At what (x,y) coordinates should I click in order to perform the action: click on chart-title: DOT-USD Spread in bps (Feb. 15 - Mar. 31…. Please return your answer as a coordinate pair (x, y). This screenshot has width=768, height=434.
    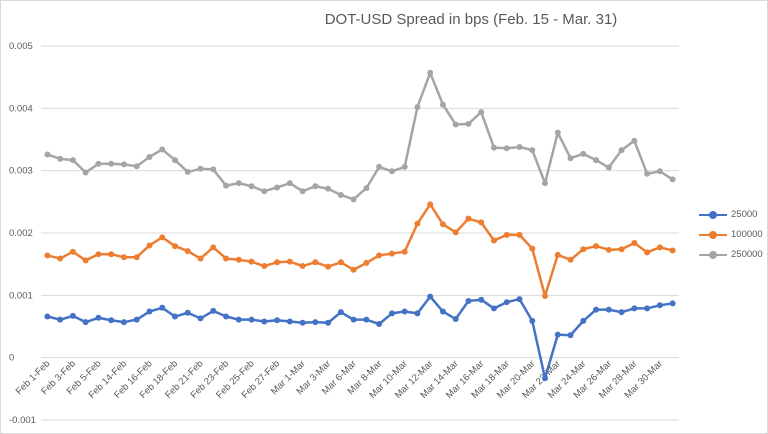
    Looking at the image, I should click on (471, 19).